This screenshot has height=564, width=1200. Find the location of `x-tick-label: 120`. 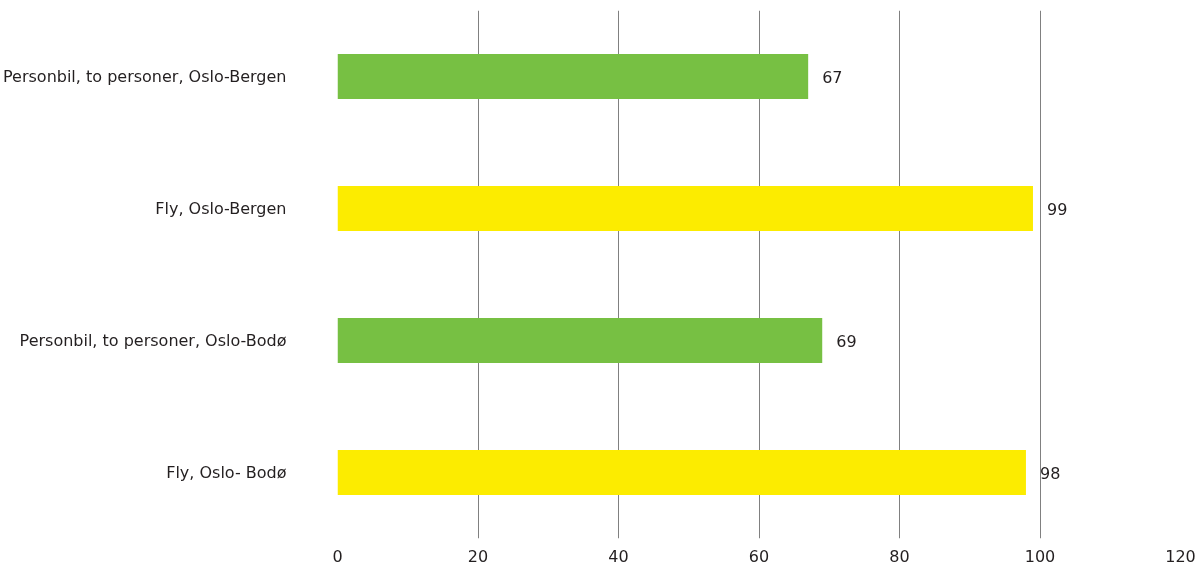

x-tick-label: 120 is located at coordinates (1180, 555).